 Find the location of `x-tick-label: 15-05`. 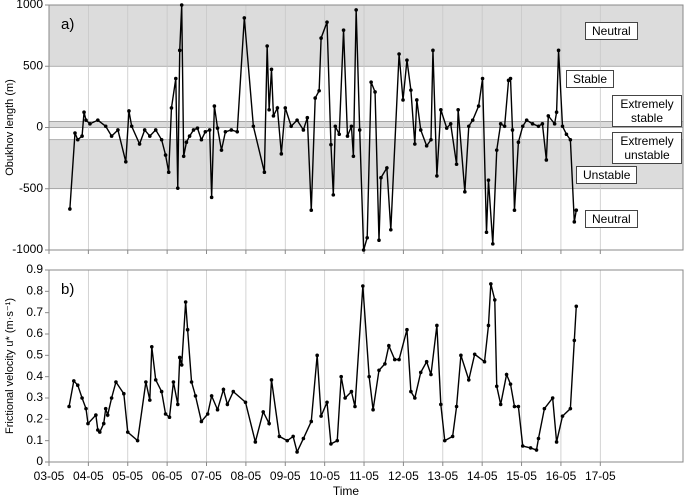

x-tick-label: 15-05 is located at coordinates (521, 476).